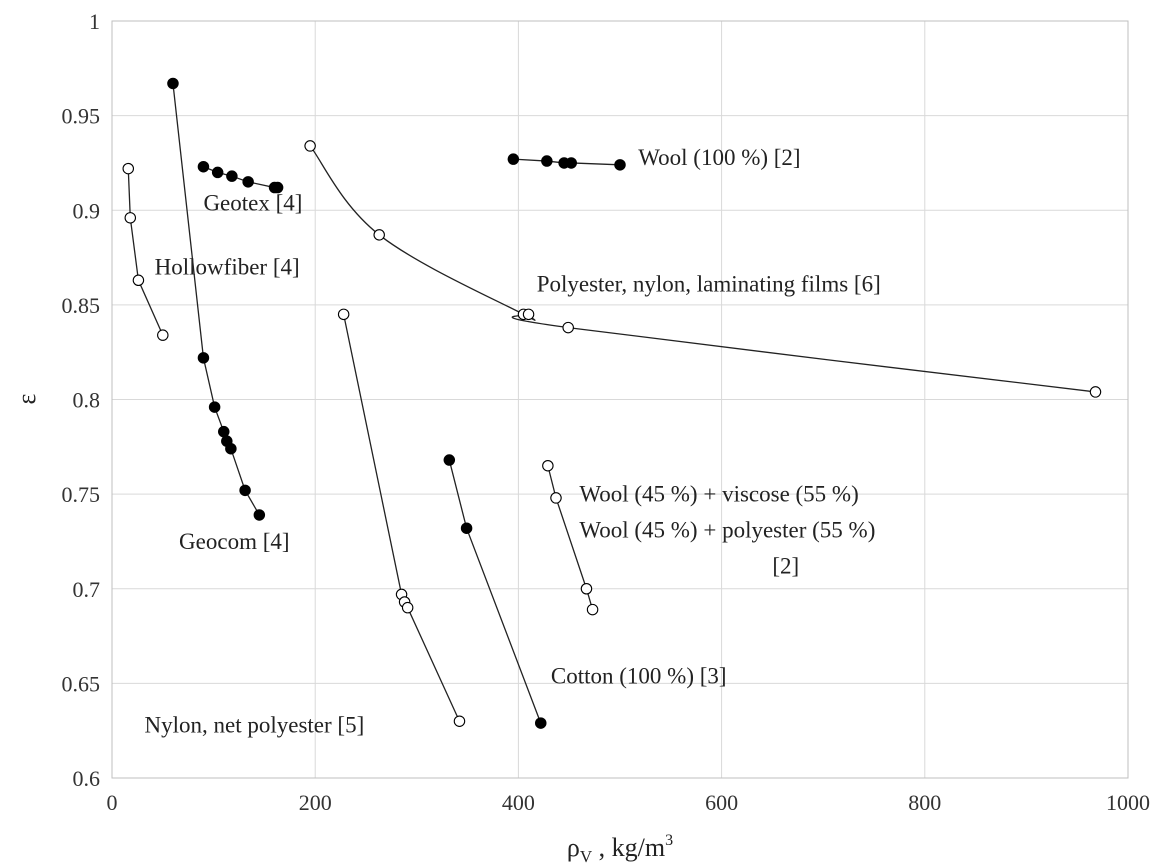 This screenshot has height=865, width=1167. Describe the element at coordinates (628, 847) in the screenshot. I see `x-axis-label-rest: , kg/m` at that location.